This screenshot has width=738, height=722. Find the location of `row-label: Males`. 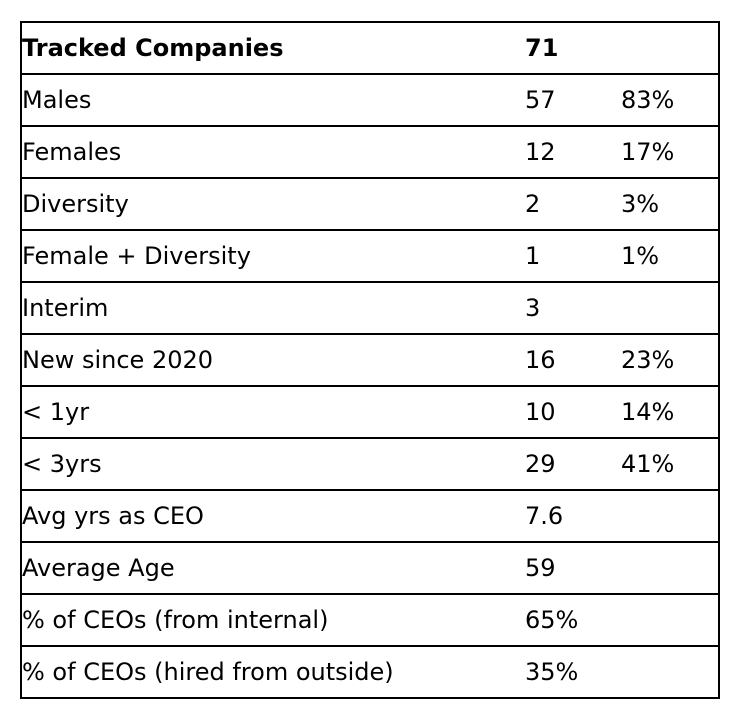

row-label: Males is located at coordinates (57, 100).